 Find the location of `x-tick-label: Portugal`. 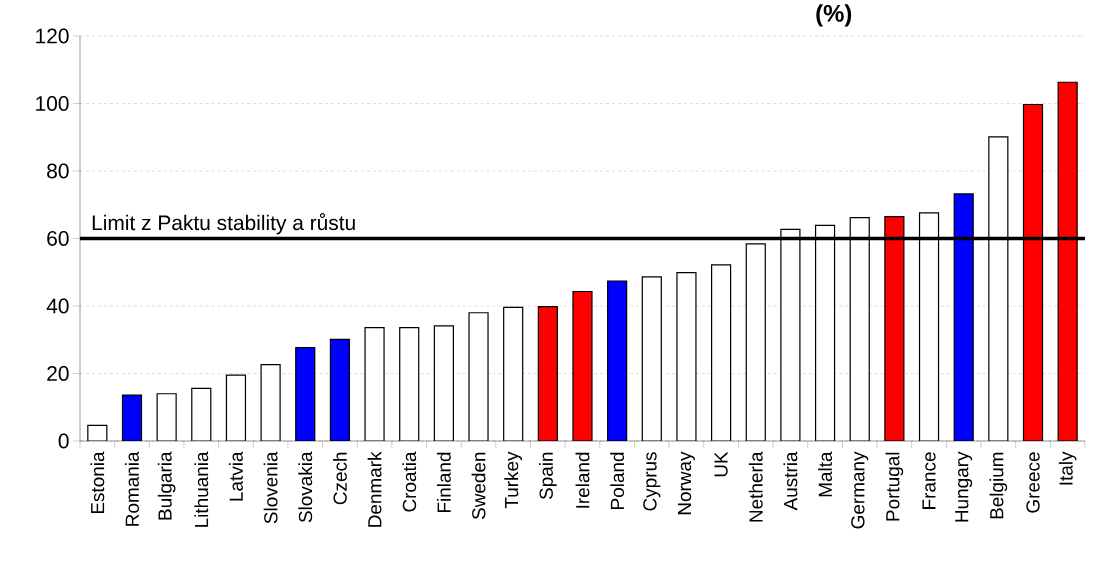

x-tick-label: Portugal is located at coordinates (894, 486).